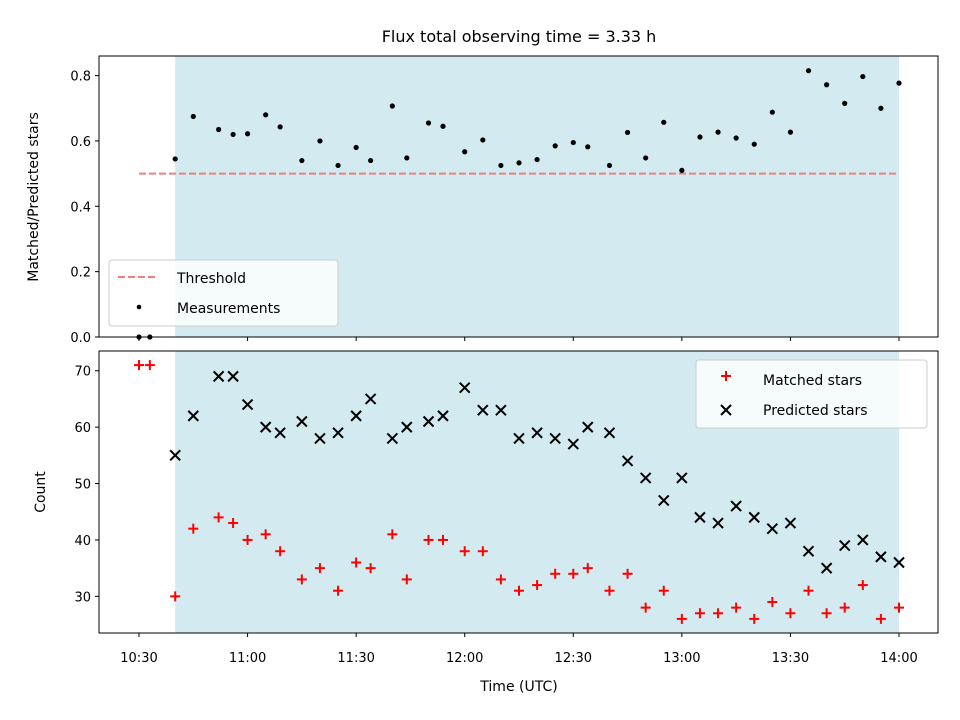 The image size is (960, 720). I want to click on count-y-tick-label: 70, so click(82, 372).